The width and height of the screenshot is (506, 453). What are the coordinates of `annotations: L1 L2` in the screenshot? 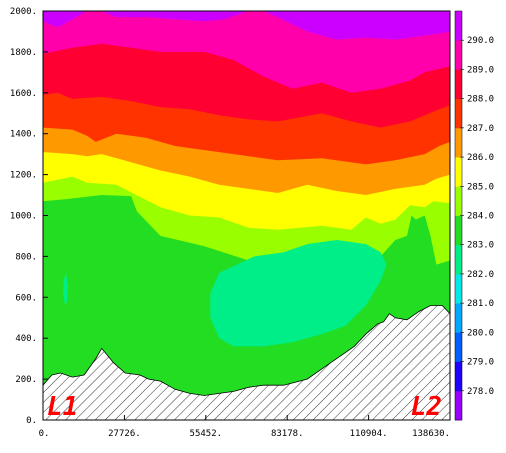 It's located at (244, 407).